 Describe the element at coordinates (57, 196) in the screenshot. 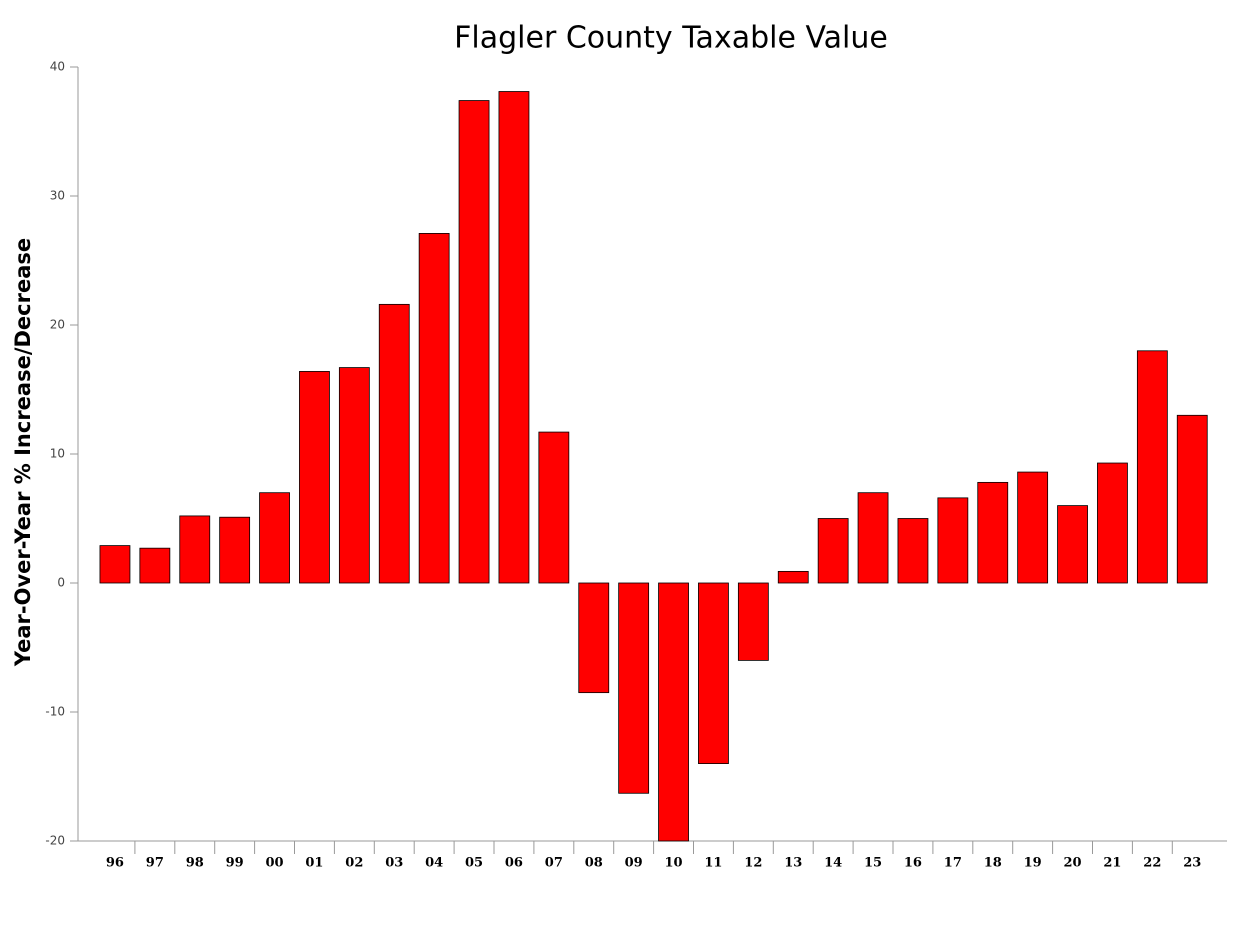

I see `y-tick-label: 30` at that location.